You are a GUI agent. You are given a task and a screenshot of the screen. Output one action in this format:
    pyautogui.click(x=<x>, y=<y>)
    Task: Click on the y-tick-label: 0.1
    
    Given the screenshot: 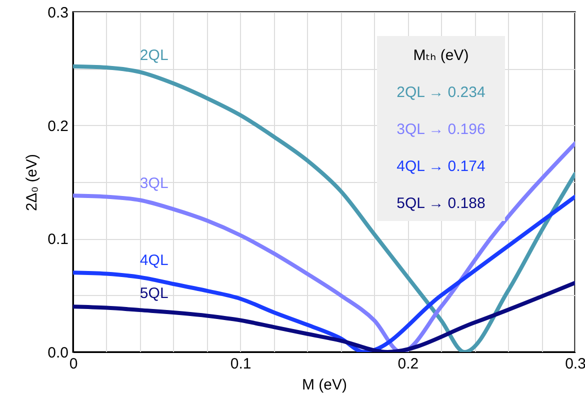 What is the action you would take?
    pyautogui.click(x=58, y=239)
    